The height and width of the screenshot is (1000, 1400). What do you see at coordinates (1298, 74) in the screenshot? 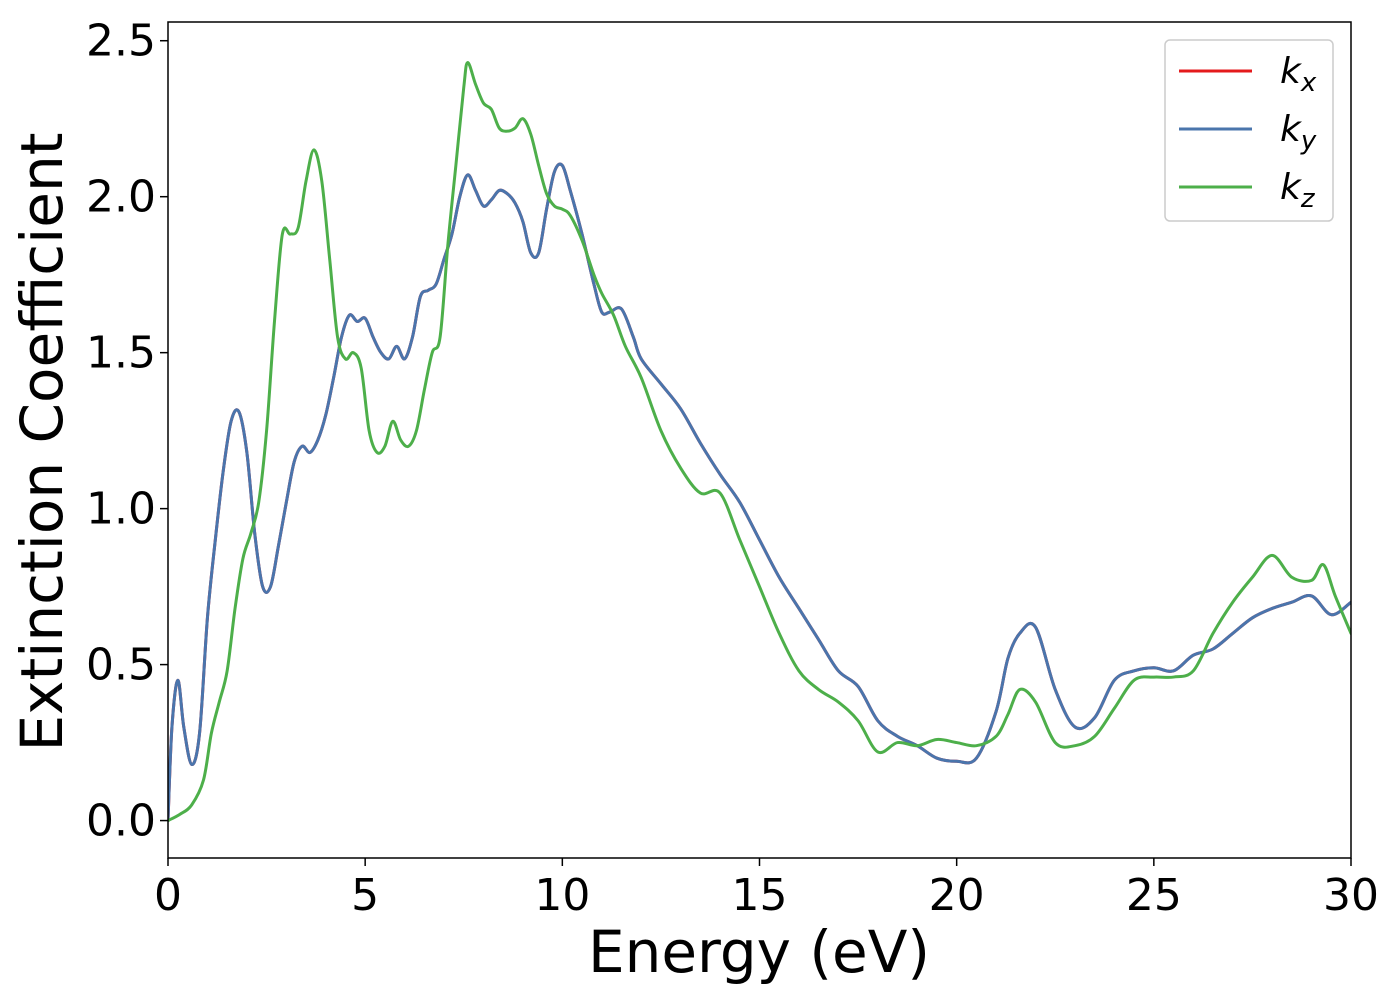
I see `legend-label-kx: kx` at bounding box center [1298, 74].